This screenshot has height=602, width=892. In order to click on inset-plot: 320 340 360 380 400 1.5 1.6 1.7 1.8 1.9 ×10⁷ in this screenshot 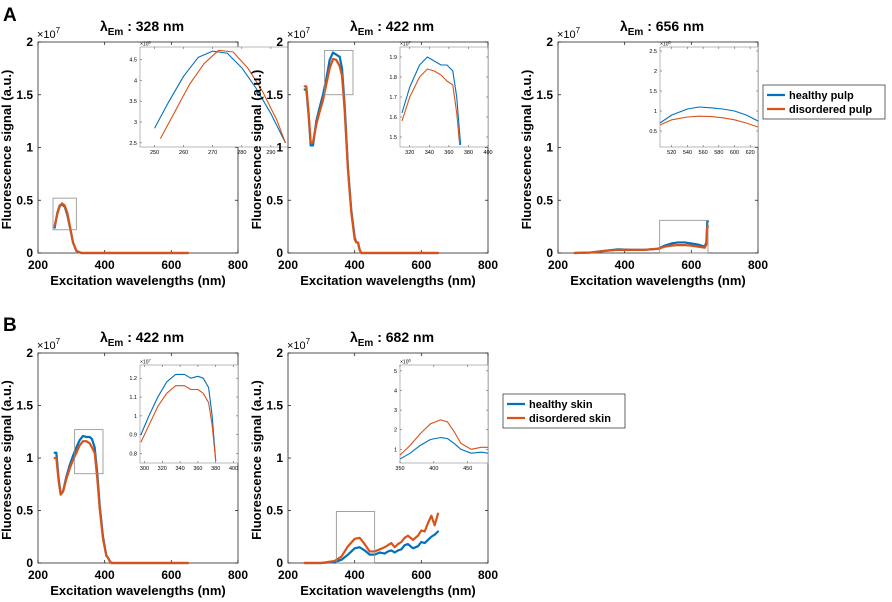, I will do `click(440, 98)`.